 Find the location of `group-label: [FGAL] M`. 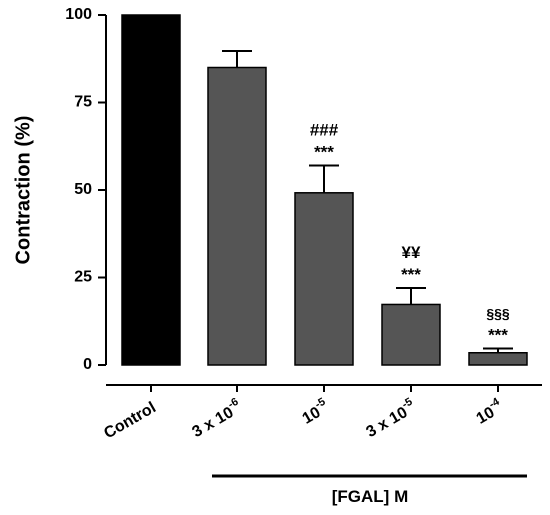

group-label: [FGAL] M is located at coordinates (370, 496).